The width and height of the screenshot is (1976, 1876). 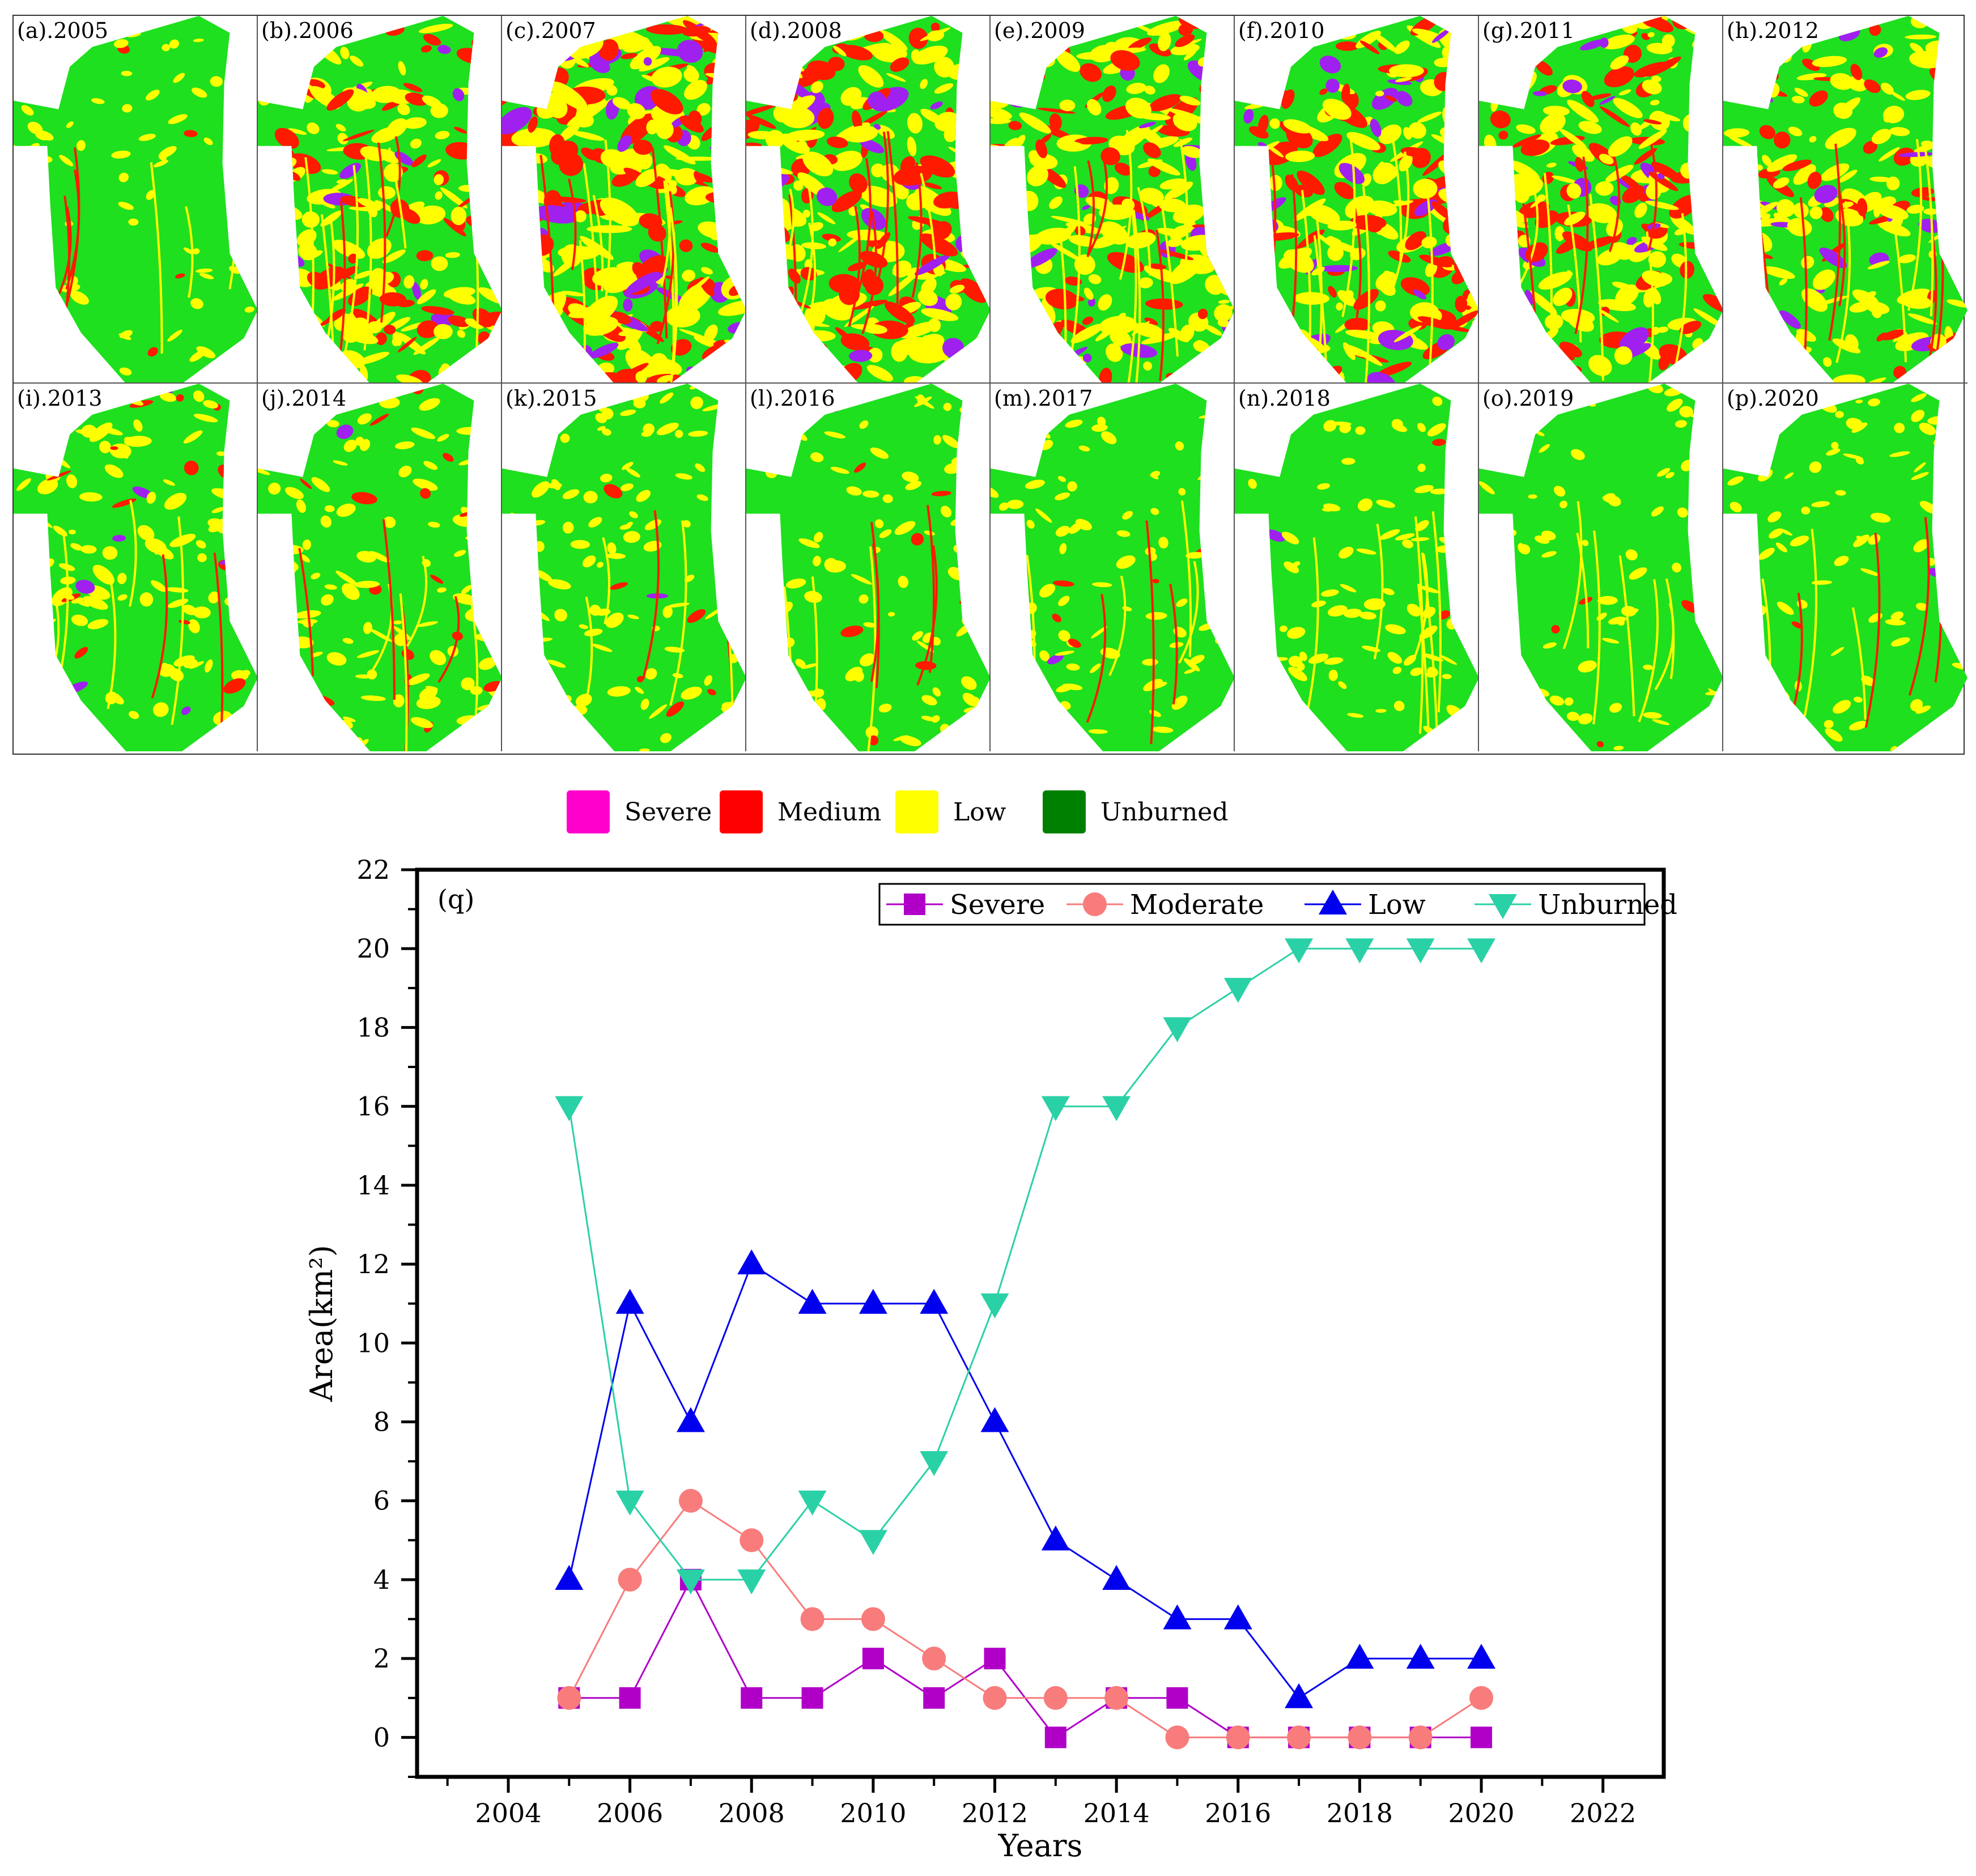 I want to click on map-legend-item: Severe, so click(x=639, y=811).